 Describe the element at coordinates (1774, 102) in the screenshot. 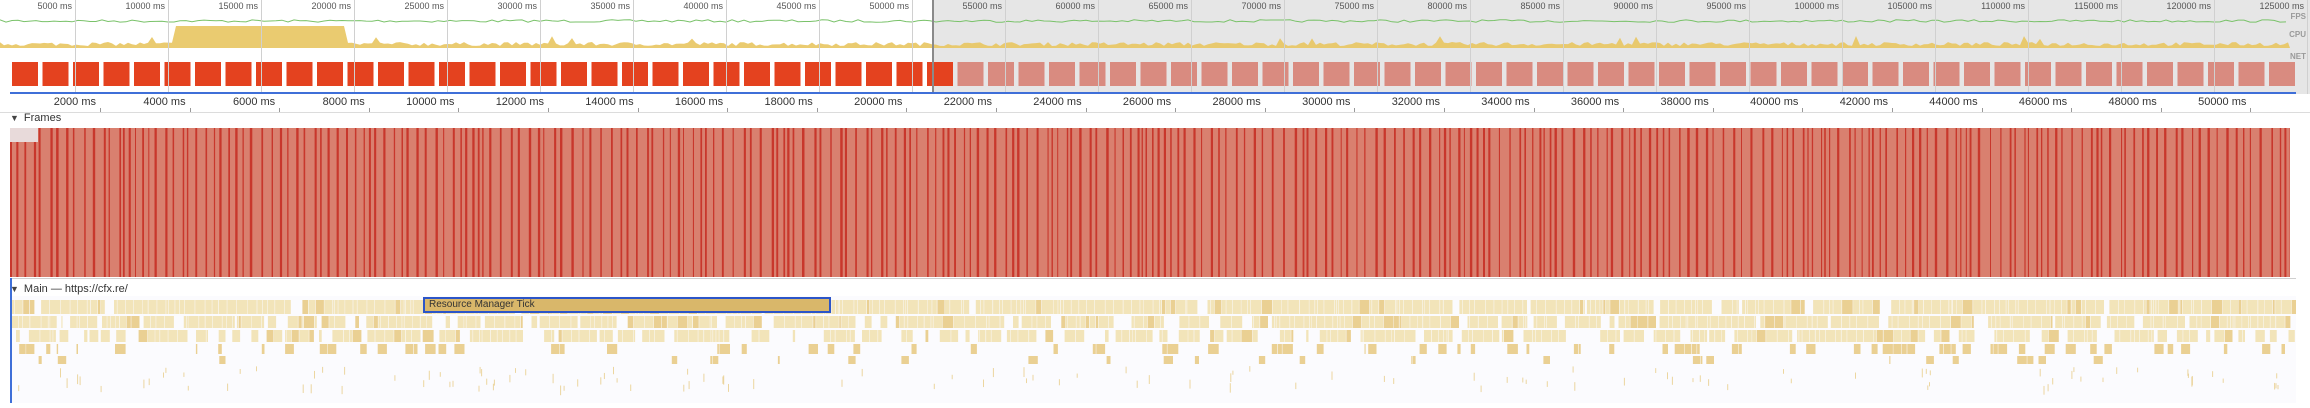

I see `main-ruler-tick-label: 40000 ms` at that location.